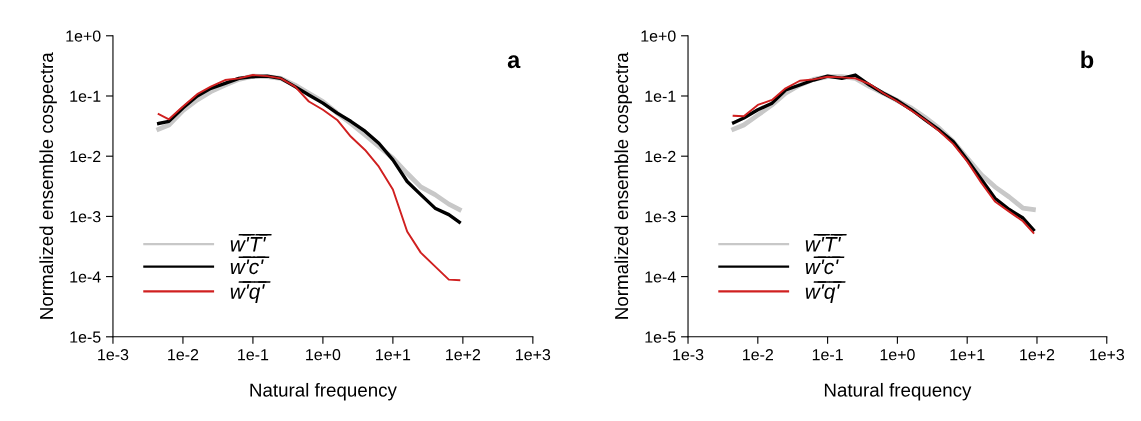  Describe the element at coordinates (514, 62) in the screenshot. I see `annotation: a` at that location.